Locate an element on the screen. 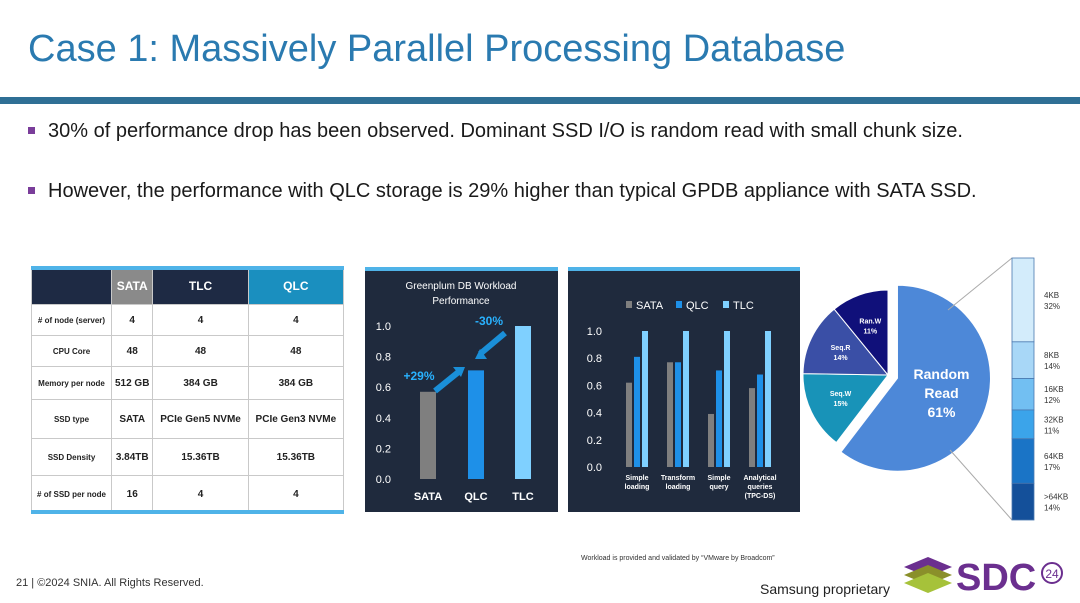  arrow-up-head-icon is located at coordinates (459, 372).